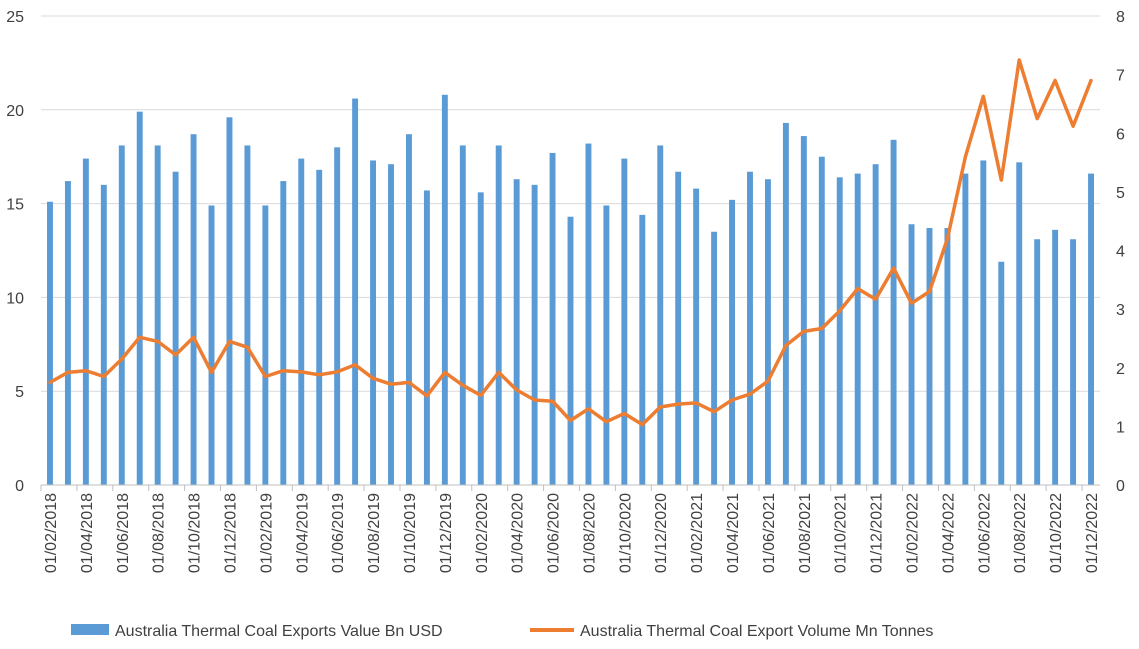 This screenshot has width=1139, height=649. I want to click on x-tick-label: 01/04/2019, so click(302, 533).